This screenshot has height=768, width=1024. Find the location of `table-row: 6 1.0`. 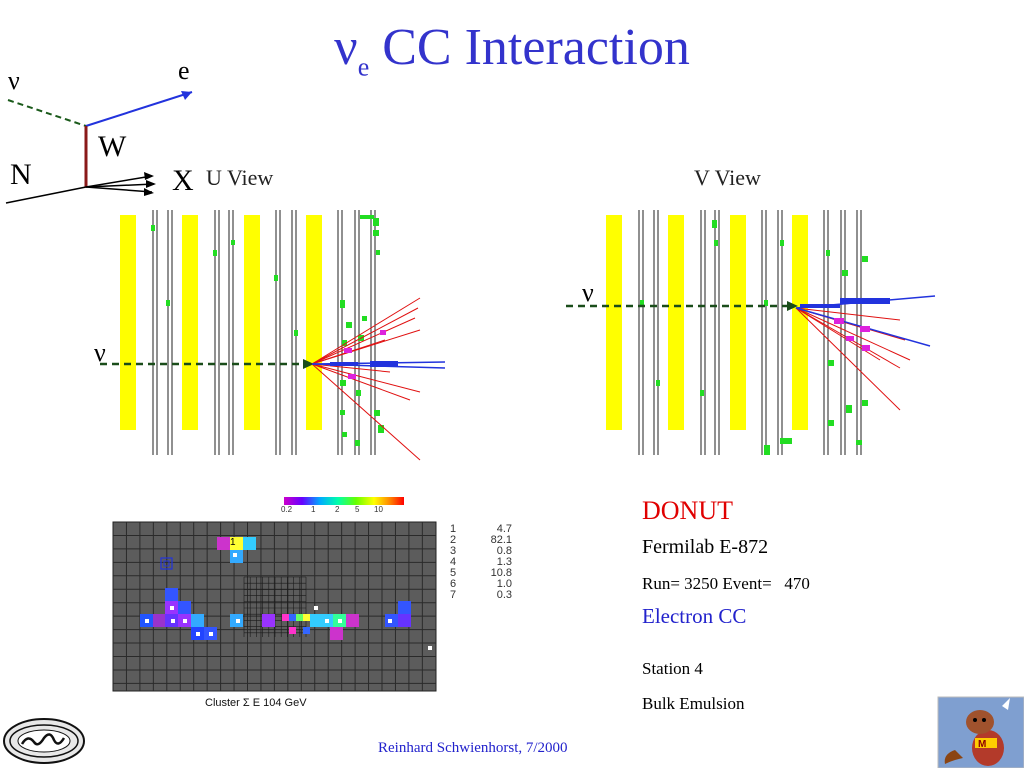

table-row: 6 1.0 is located at coordinates (481, 584).